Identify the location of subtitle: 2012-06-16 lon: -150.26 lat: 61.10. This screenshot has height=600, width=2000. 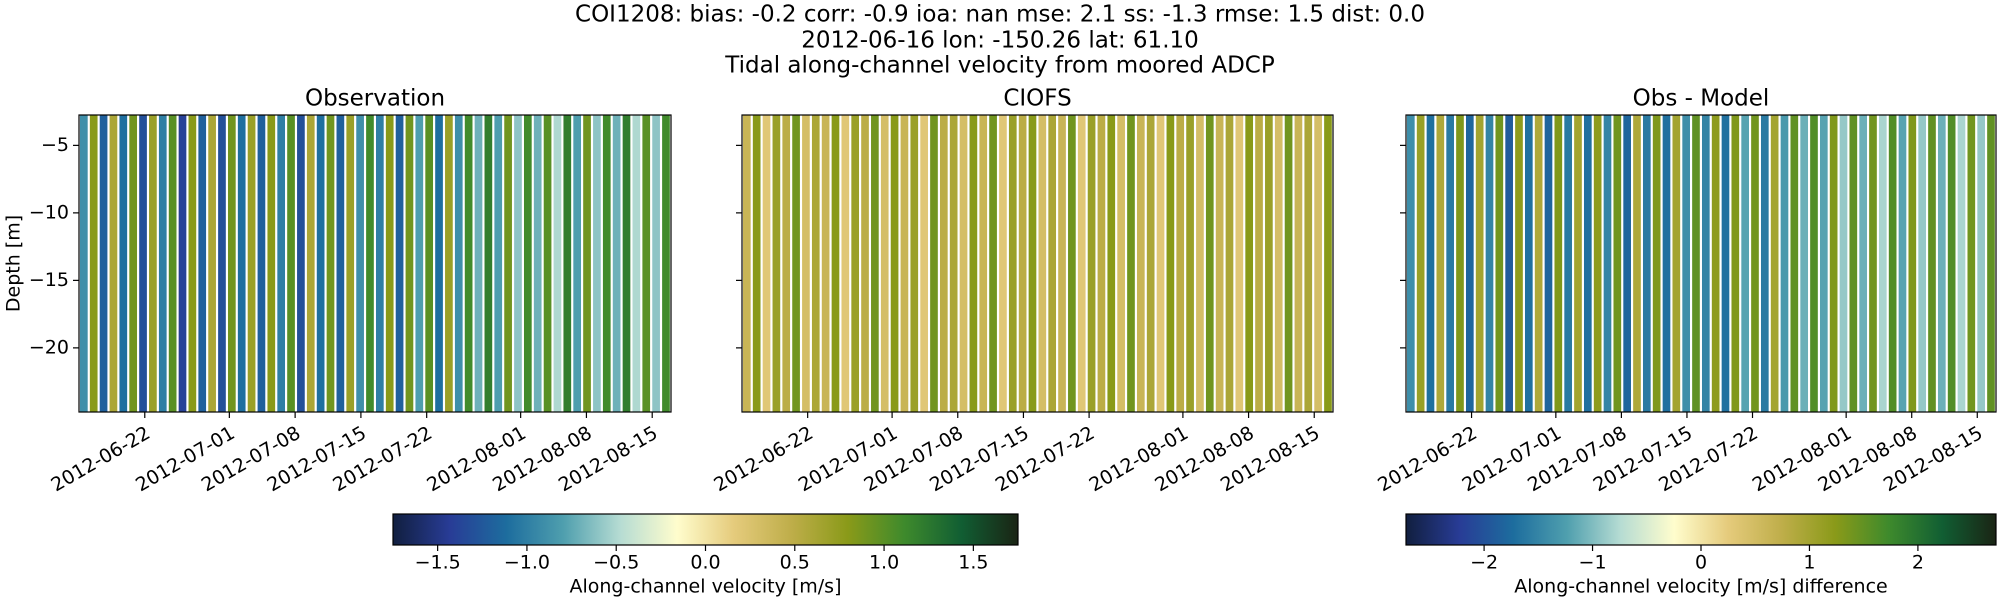
(1000, 41).